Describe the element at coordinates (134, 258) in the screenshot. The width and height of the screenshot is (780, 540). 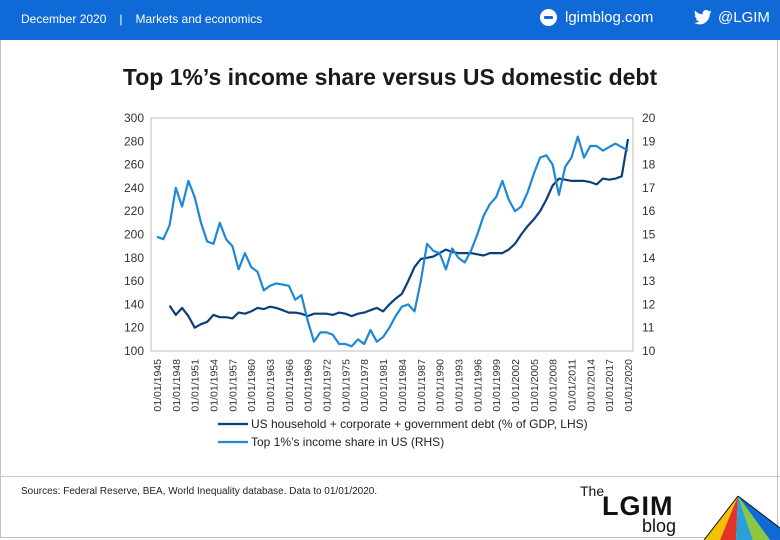
I see `left-axis-tick-label: 180` at that location.